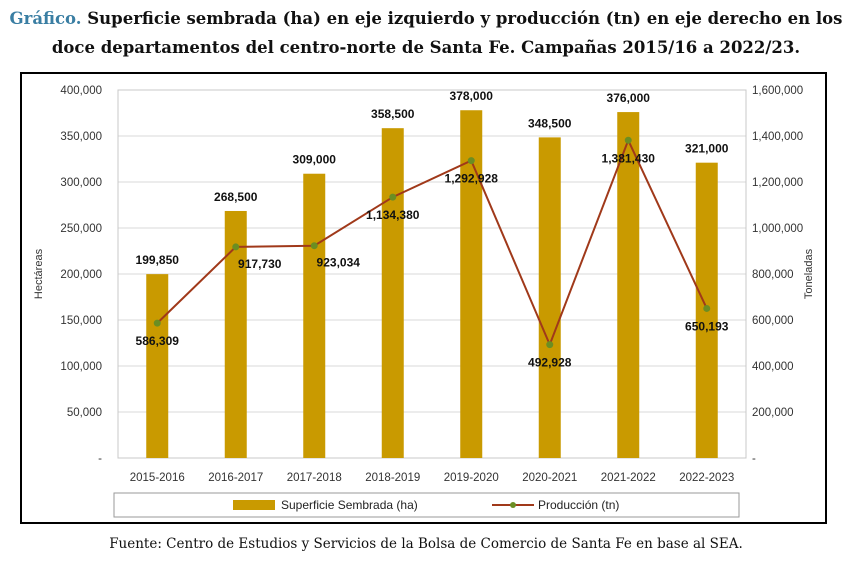  I want to click on bar-data-label: 376,000, so click(629, 98).